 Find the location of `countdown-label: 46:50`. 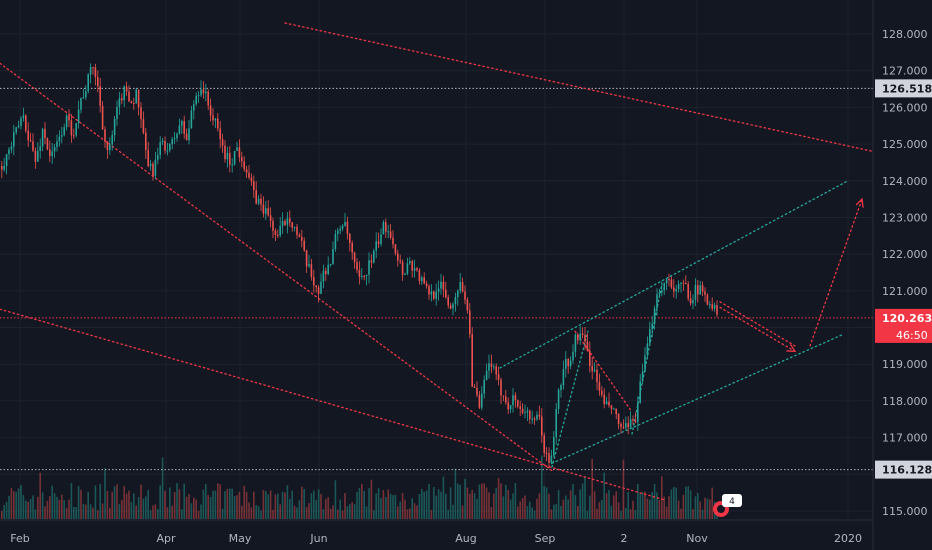

countdown-label: 46:50 is located at coordinates (912, 335).